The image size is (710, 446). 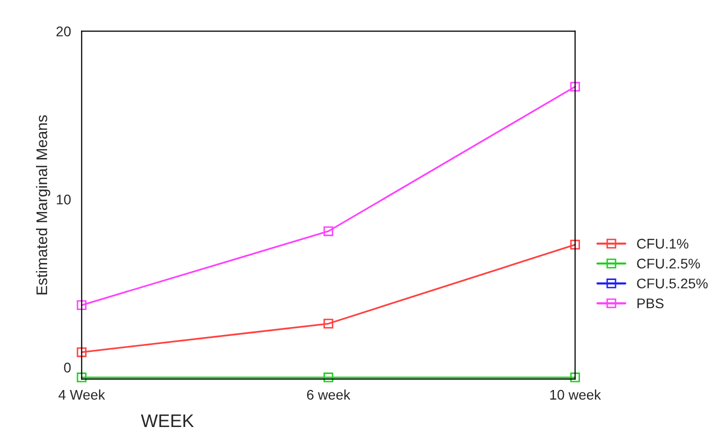 I want to click on legend-label: PBS, so click(x=650, y=303).